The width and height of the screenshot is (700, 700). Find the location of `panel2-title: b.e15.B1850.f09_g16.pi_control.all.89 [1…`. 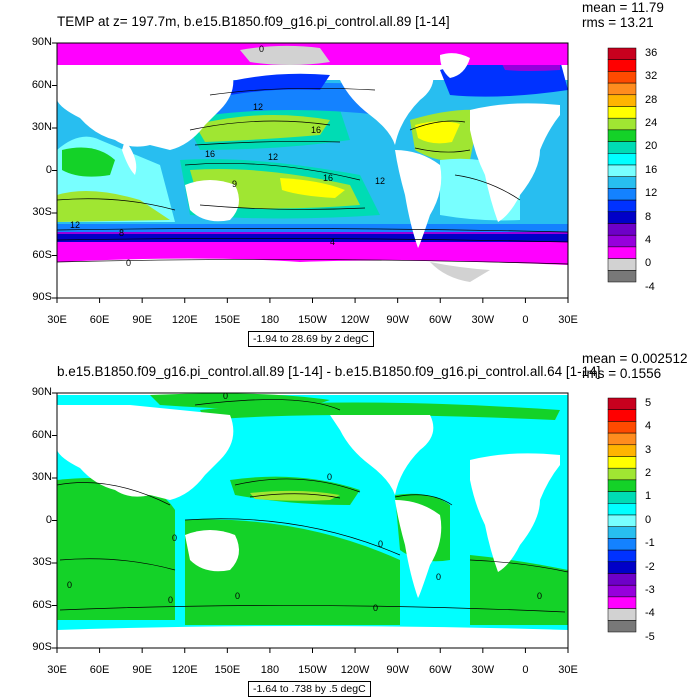

panel2-title: b.e15.B1850.f09_g16.pi_control.all.89 [1… is located at coordinates (329, 371).